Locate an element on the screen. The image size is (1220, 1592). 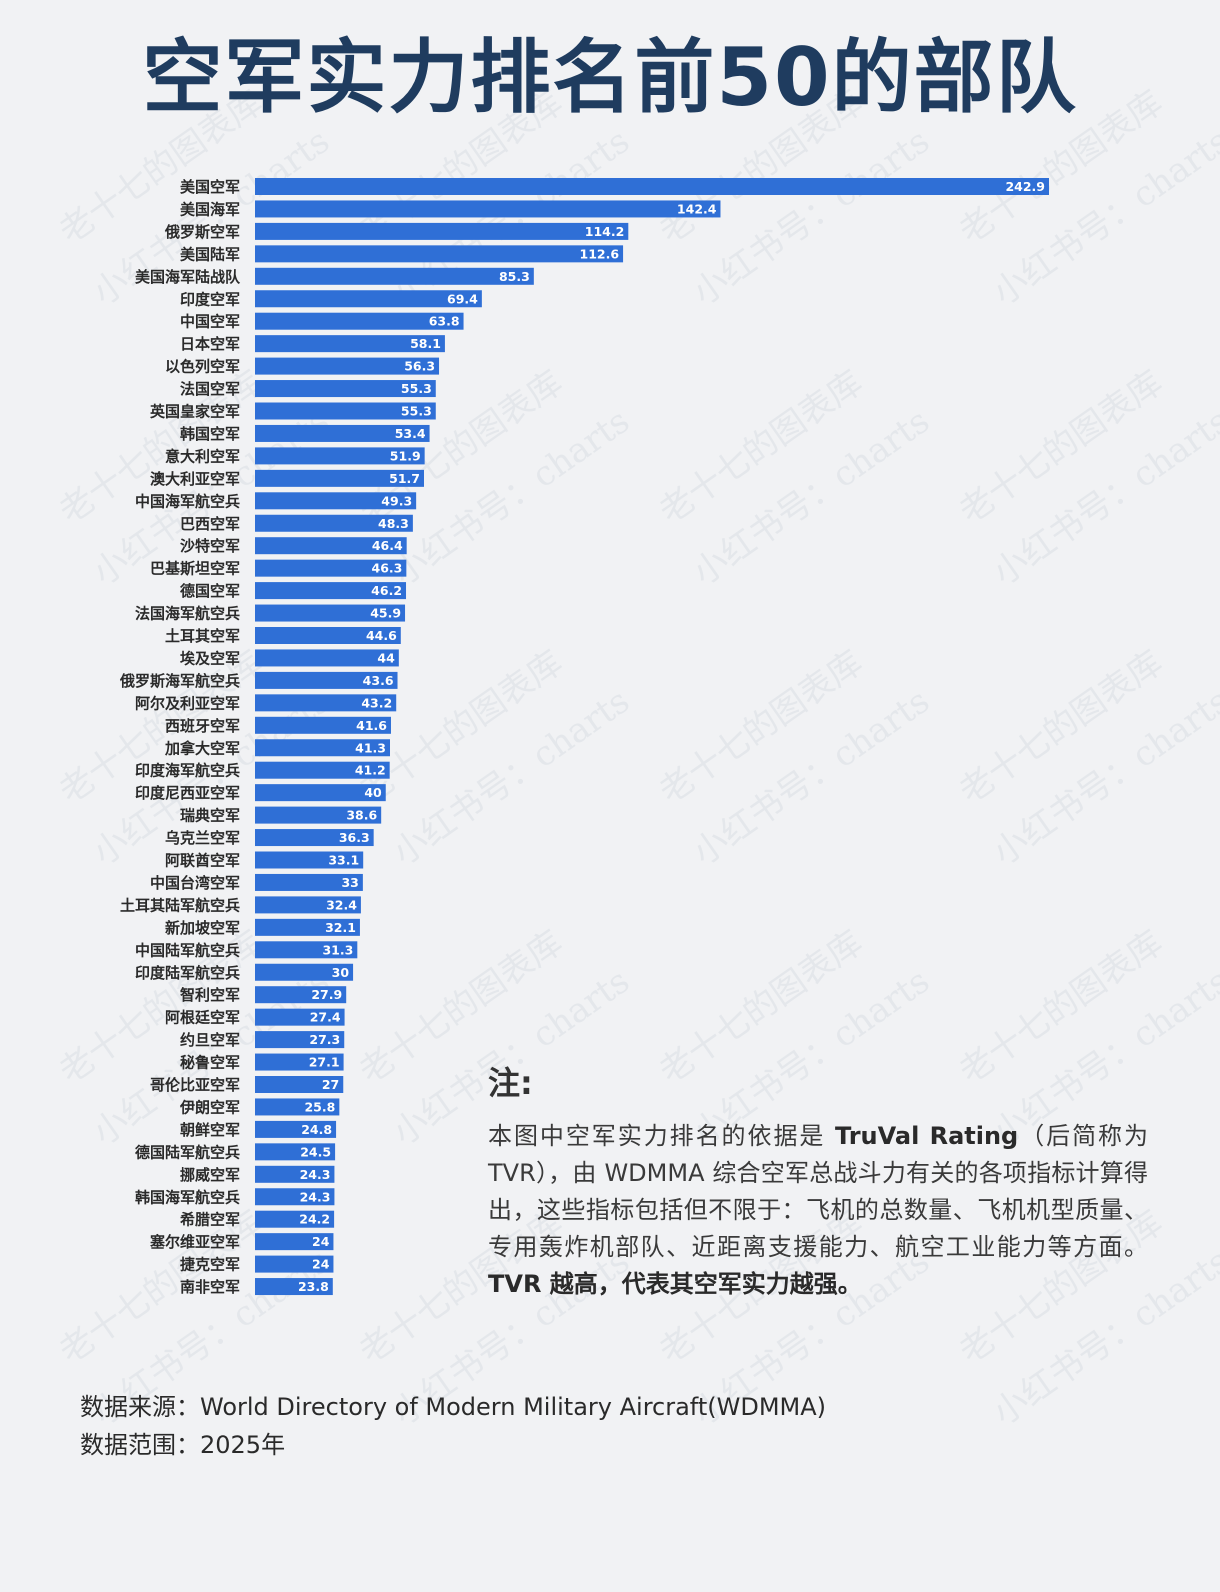
category-label: 日本空军 is located at coordinates (210, 344).